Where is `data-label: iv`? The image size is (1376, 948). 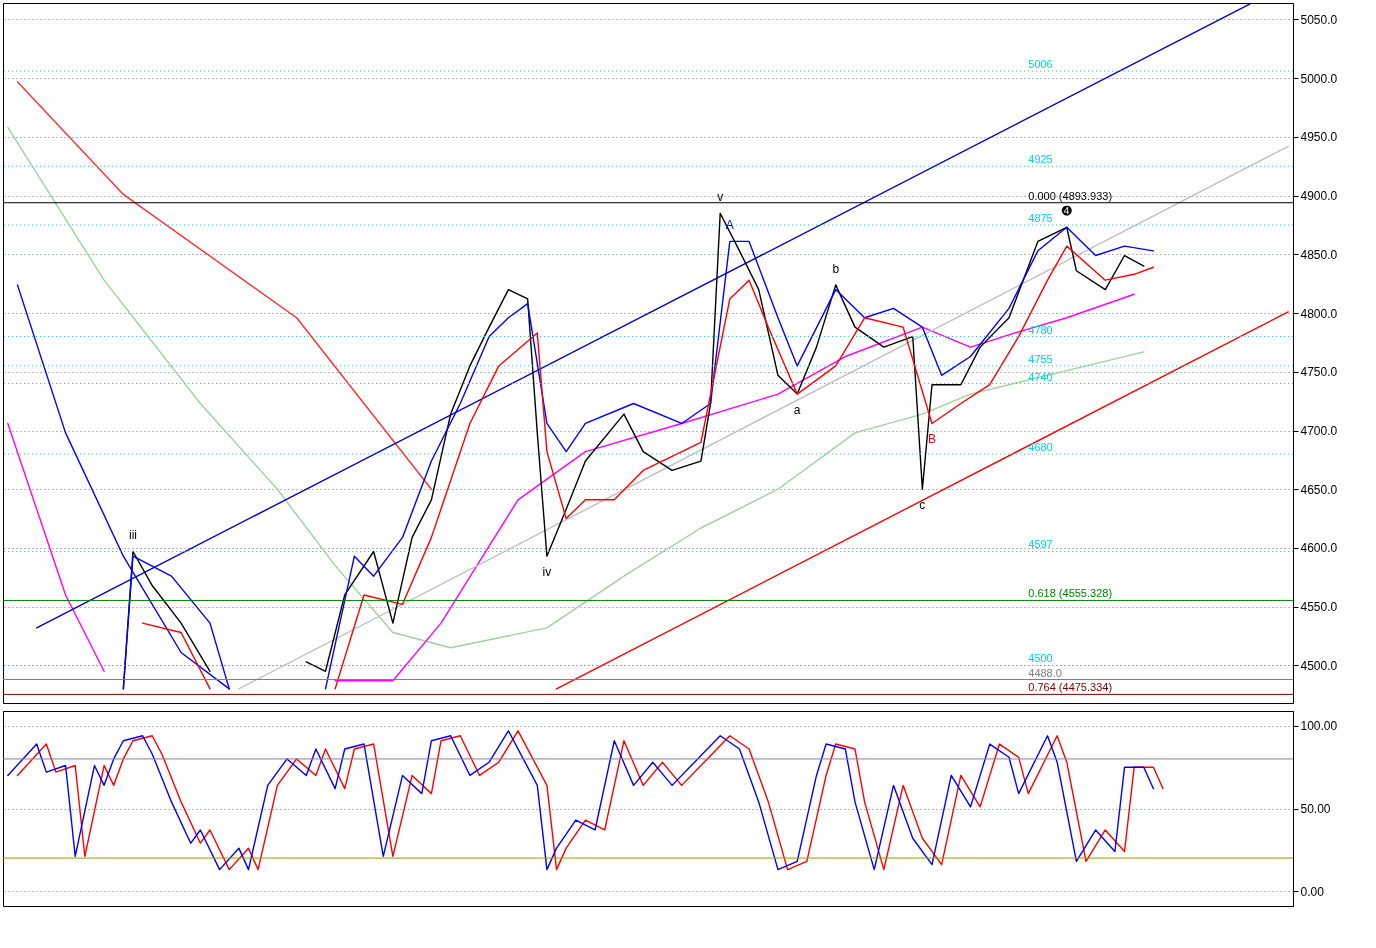
data-label: iv is located at coordinates (547, 572).